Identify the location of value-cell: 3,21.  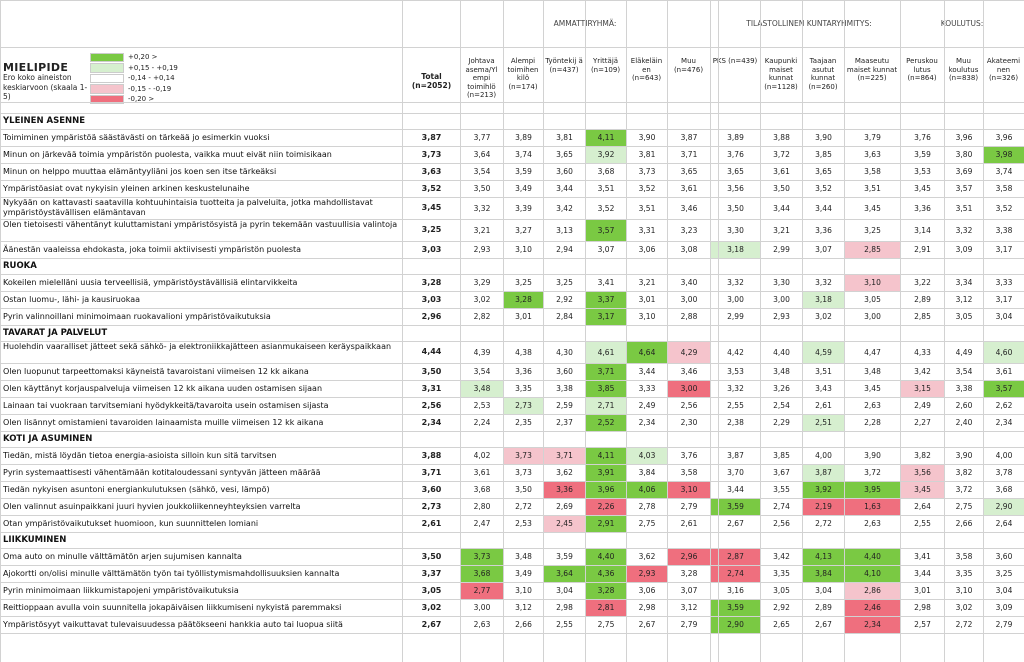
(781, 230).